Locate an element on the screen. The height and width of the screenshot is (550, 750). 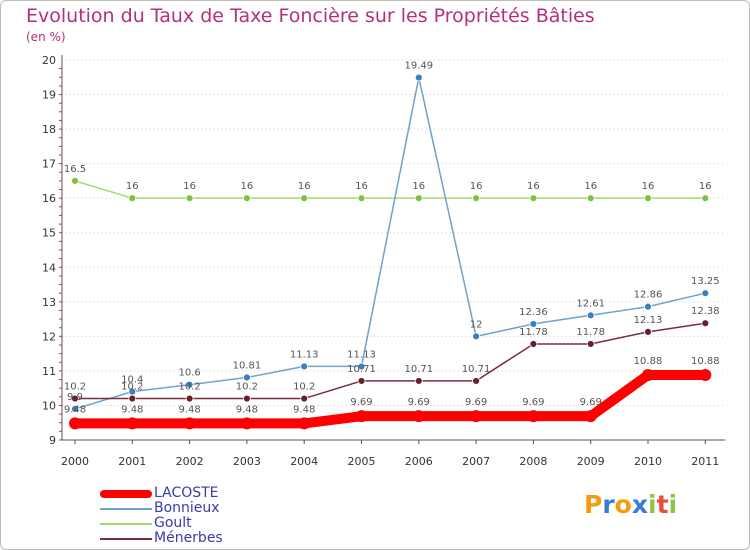
x-tick-label: 2005 is located at coordinates (362, 461).